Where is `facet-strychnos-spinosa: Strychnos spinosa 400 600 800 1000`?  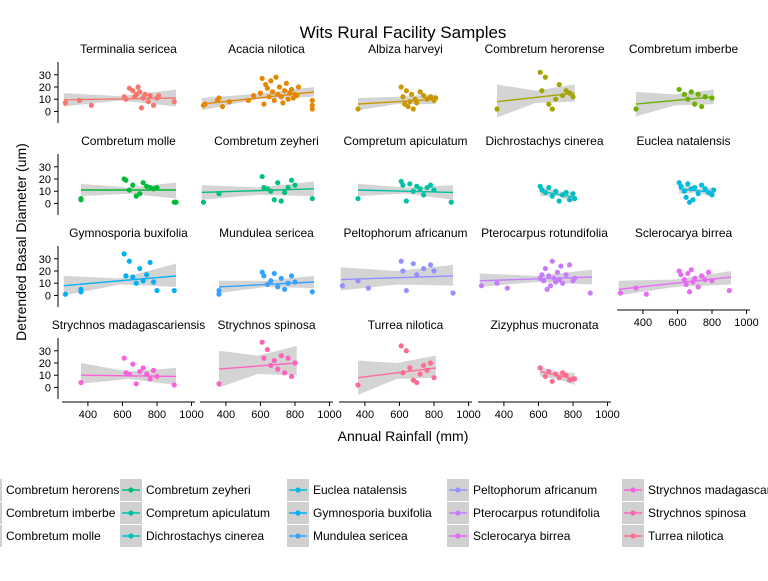
facet-strychnos-spinosa: Strychnos spinosa 400 600 800 1000 is located at coordinates (271, 369).